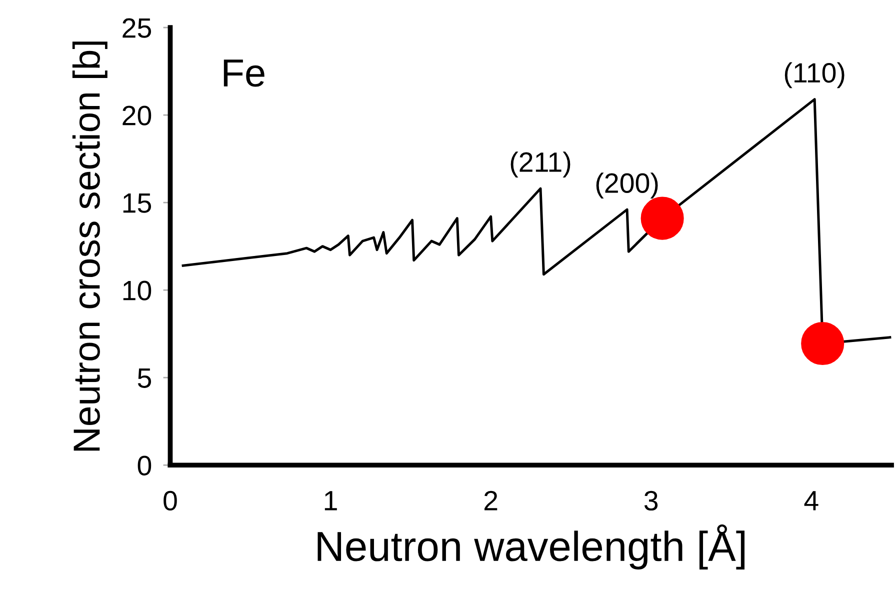 The image size is (896, 612). Describe the element at coordinates (137, 116) in the screenshot. I see `y-tick-label: 20` at that location.